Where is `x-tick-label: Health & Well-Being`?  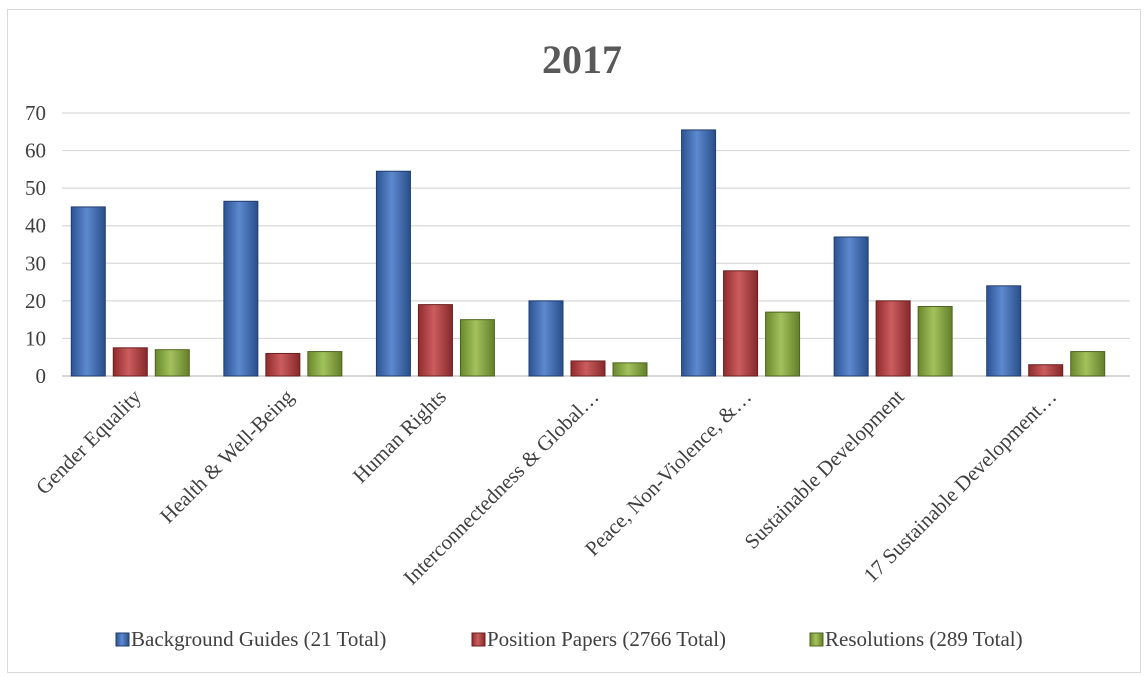
x-tick-label: Health & Well-Being is located at coordinates (227, 456).